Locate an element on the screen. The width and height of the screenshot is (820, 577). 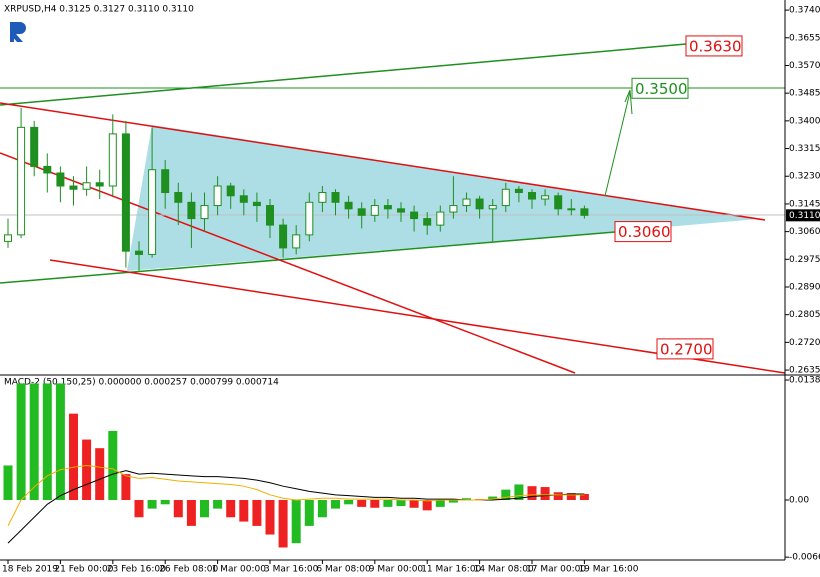
y-tick-label: 0.3145 is located at coordinates (804, 204).